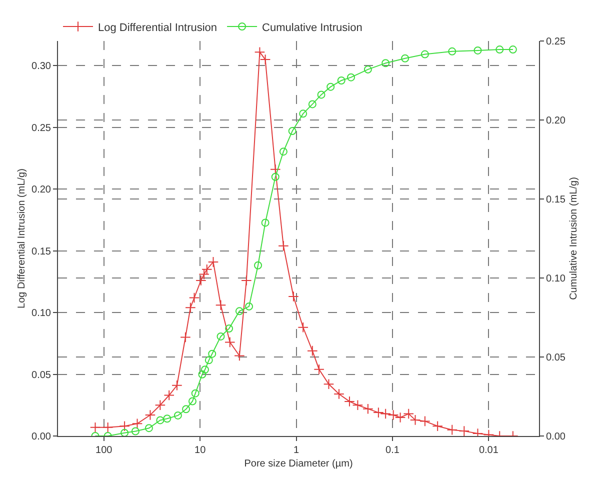 The width and height of the screenshot is (589, 479). I want to click on y2-tick-label: 0.05, so click(556, 358).